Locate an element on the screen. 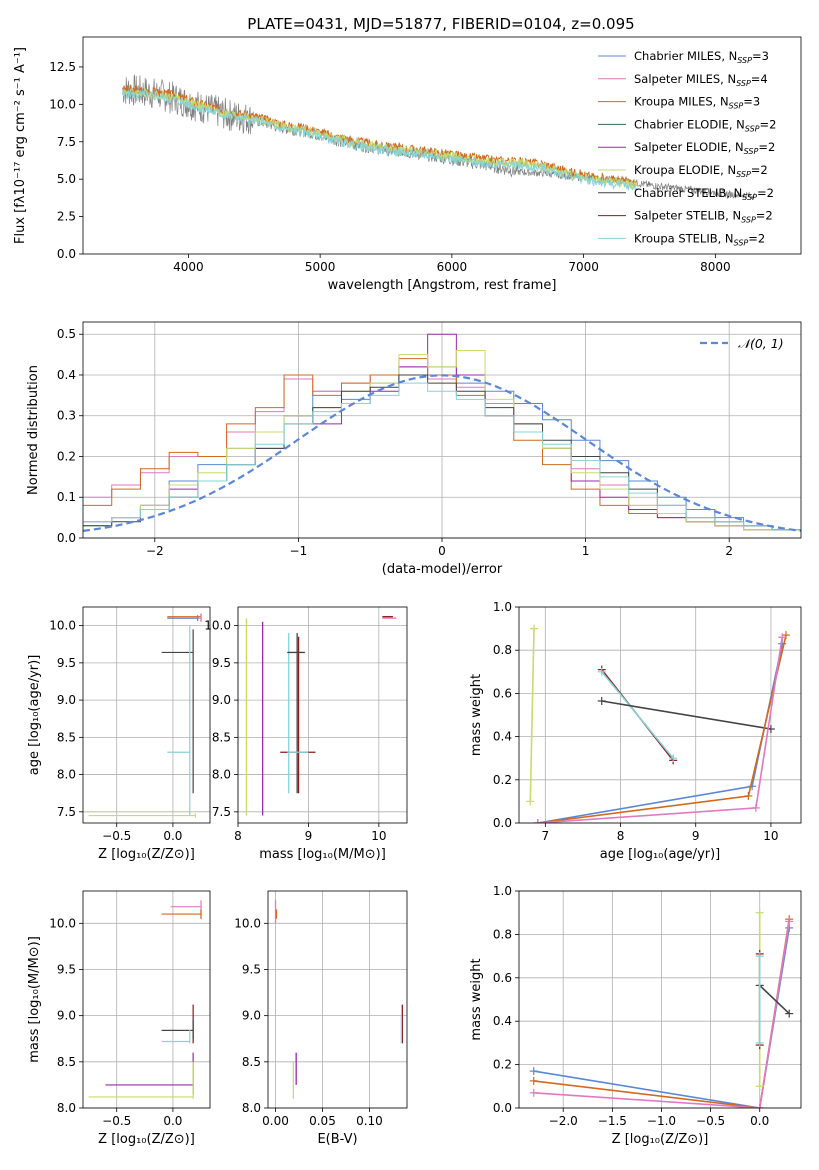  legend-entry: Salpeter MILES, NSSP=4 is located at coordinates (701, 80).